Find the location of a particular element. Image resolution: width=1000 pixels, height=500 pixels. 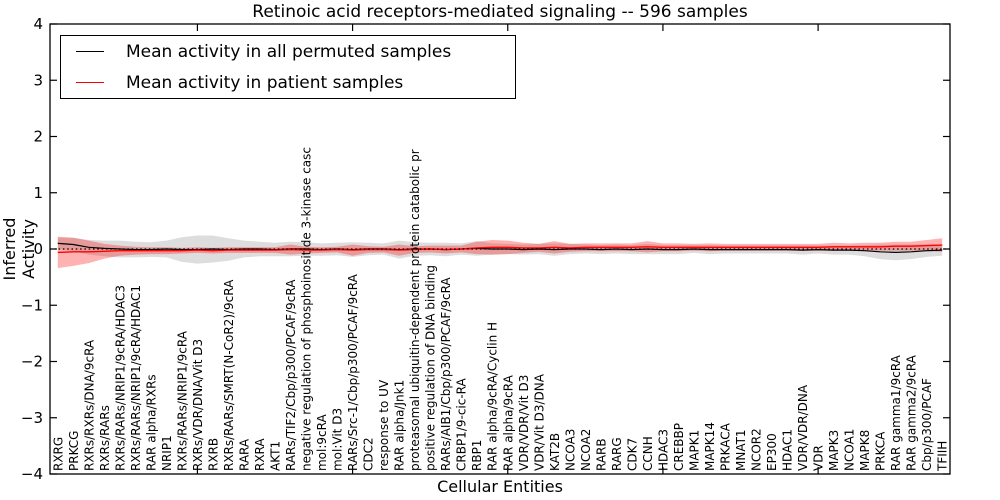

x-tick-label: RXRs/RARs/NRIP1/9cRA is located at coordinates (182, 400).